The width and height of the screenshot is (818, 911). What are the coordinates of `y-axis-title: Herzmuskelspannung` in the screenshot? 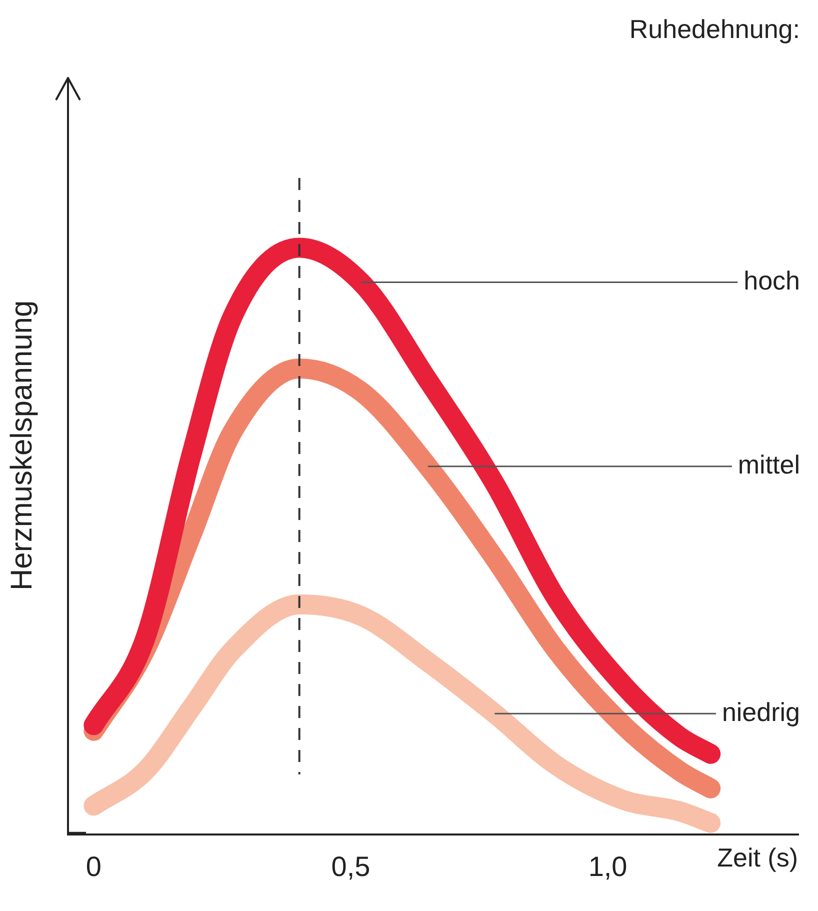 It's located at (21, 445).